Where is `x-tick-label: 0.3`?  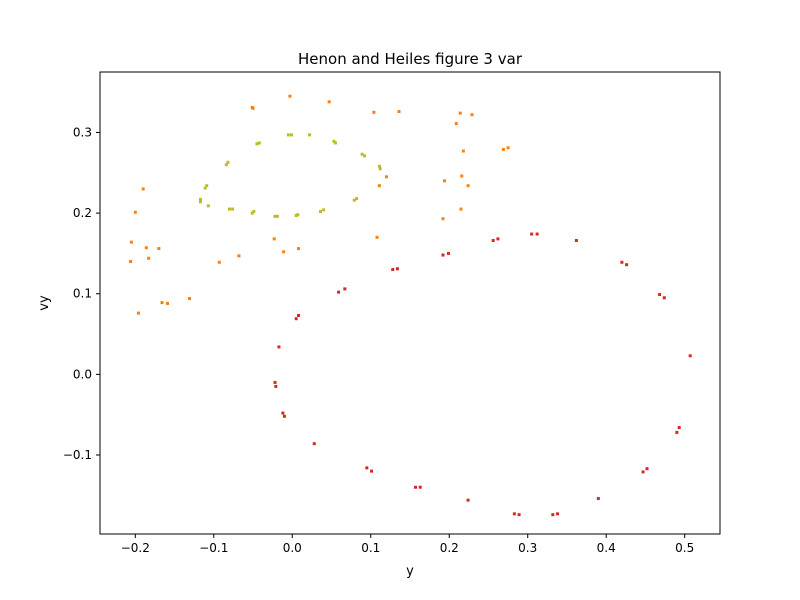
x-tick-label: 0.3 is located at coordinates (527, 548).